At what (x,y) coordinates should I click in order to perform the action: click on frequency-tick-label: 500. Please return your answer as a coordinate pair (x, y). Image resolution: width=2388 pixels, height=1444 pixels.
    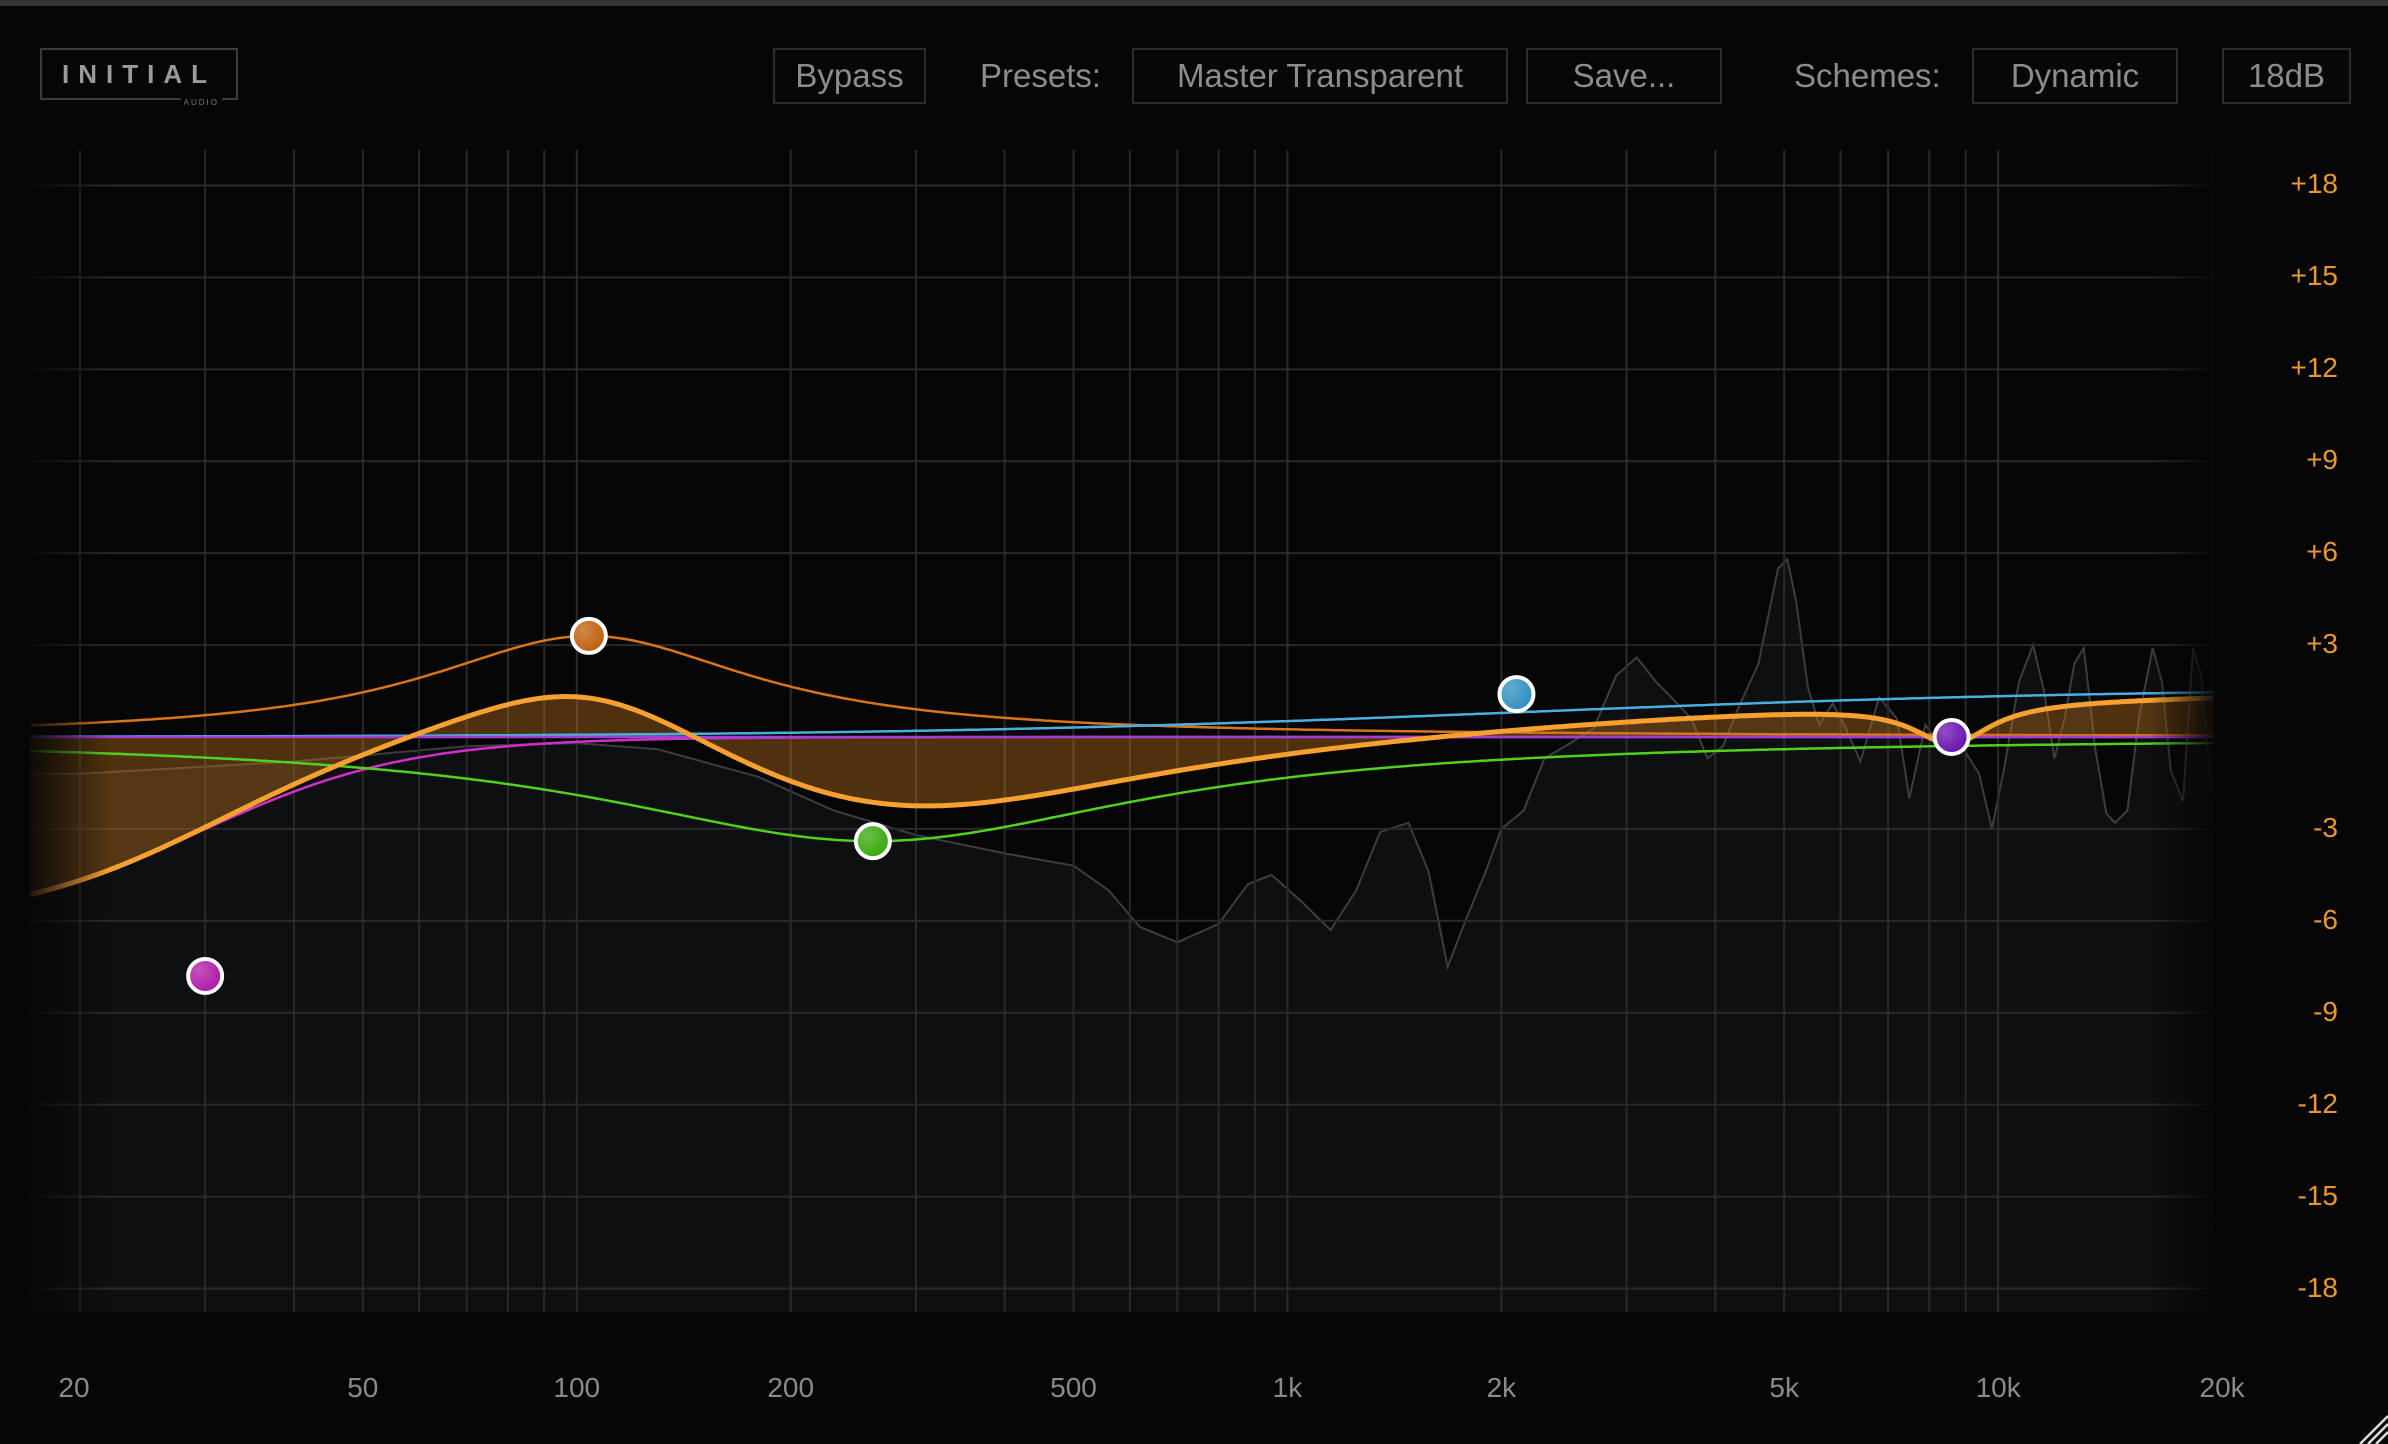
    Looking at the image, I should click on (1073, 1387).